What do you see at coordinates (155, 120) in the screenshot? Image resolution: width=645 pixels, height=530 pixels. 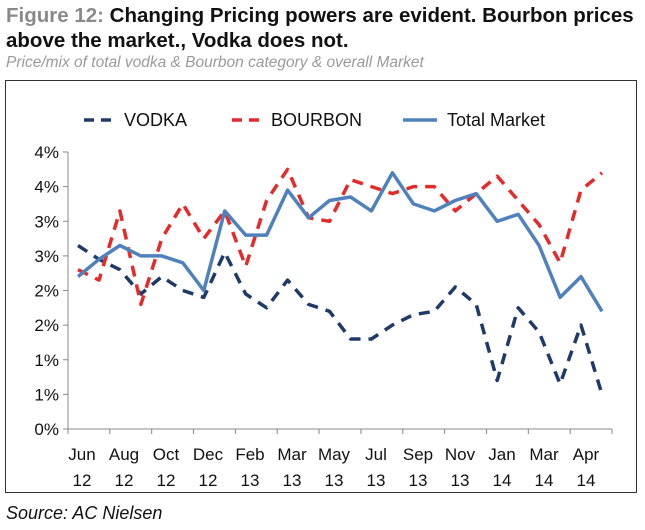 I see `legend-label: VODKA` at bounding box center [155, 120].